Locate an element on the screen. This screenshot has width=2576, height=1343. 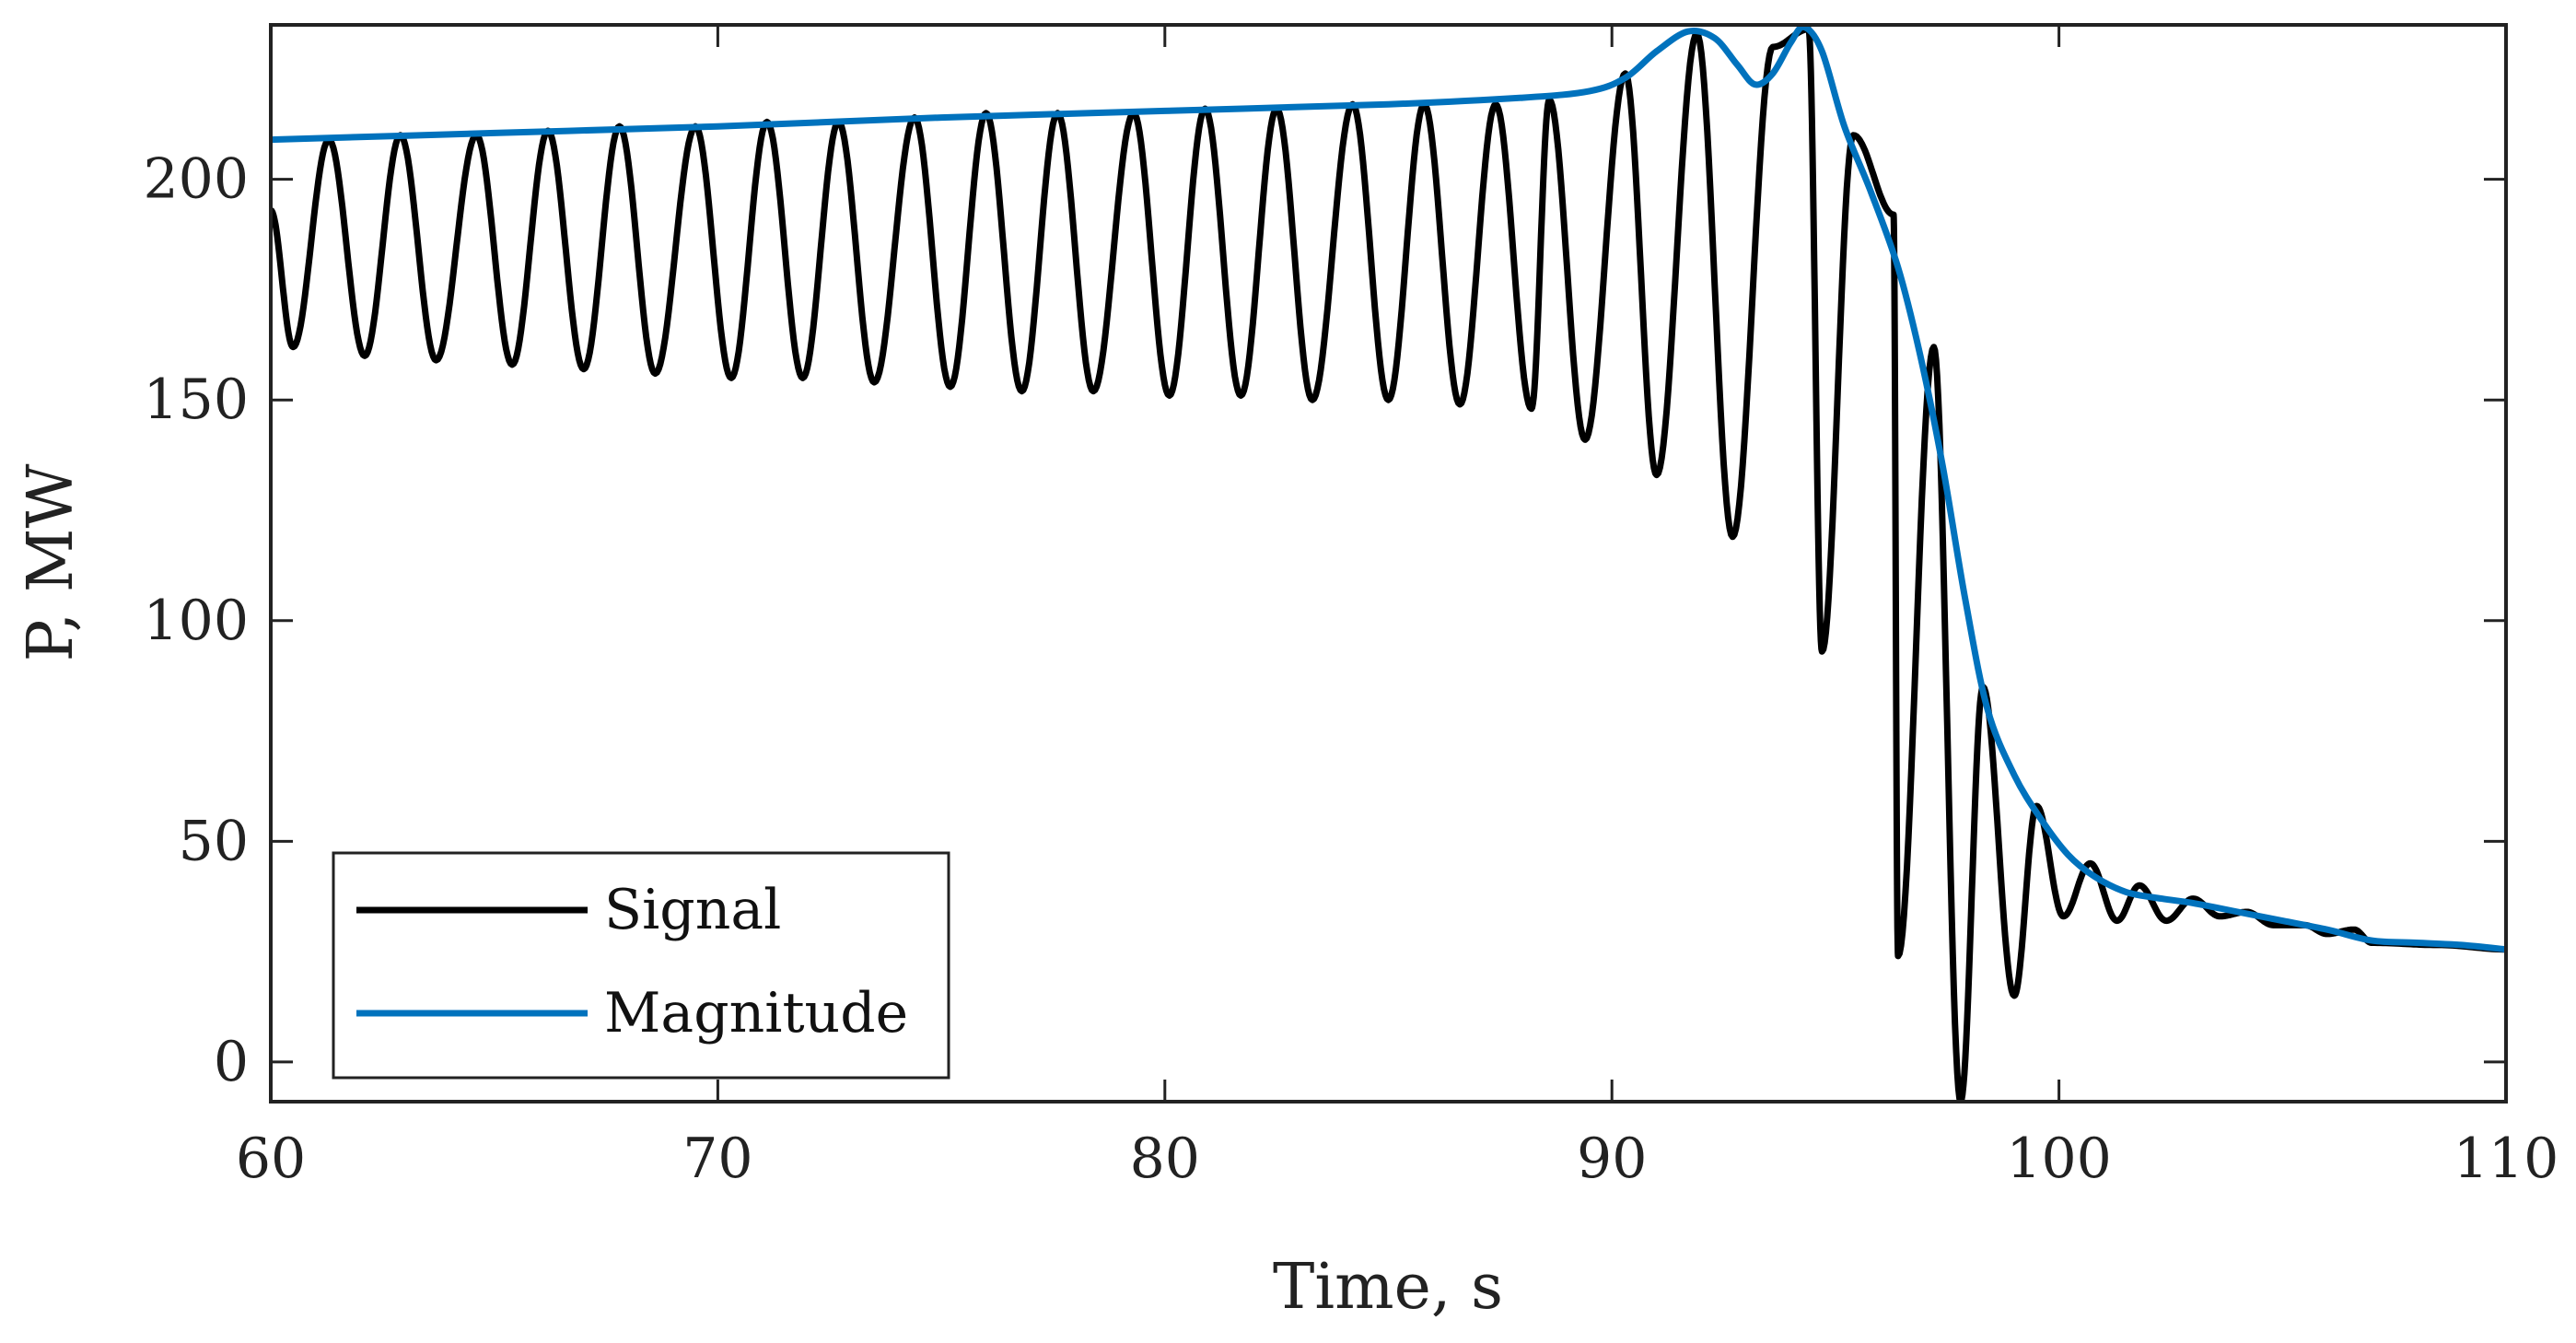
legend-box is located at coordinates (641, 965).